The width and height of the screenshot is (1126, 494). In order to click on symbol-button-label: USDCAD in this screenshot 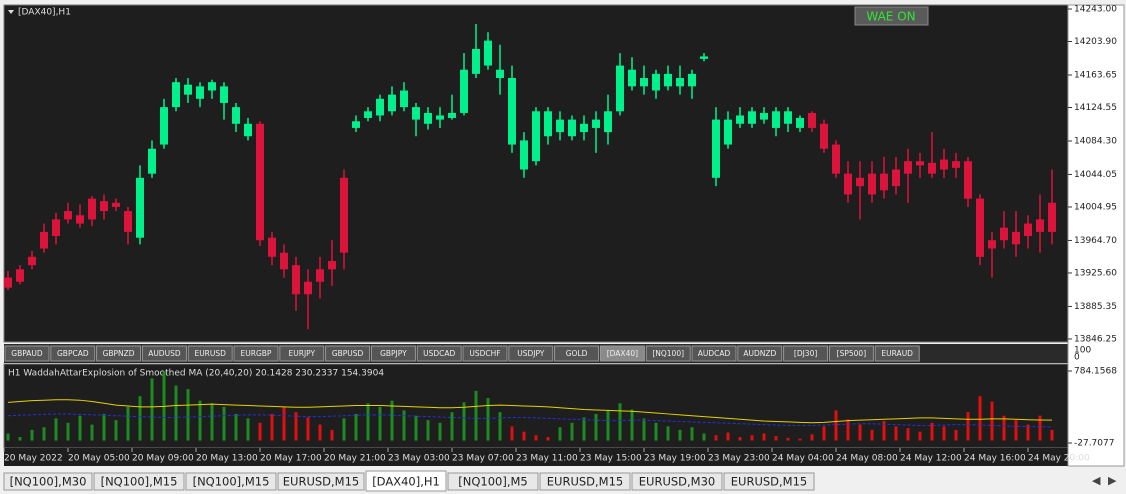, I will do `click(439, 353)`.